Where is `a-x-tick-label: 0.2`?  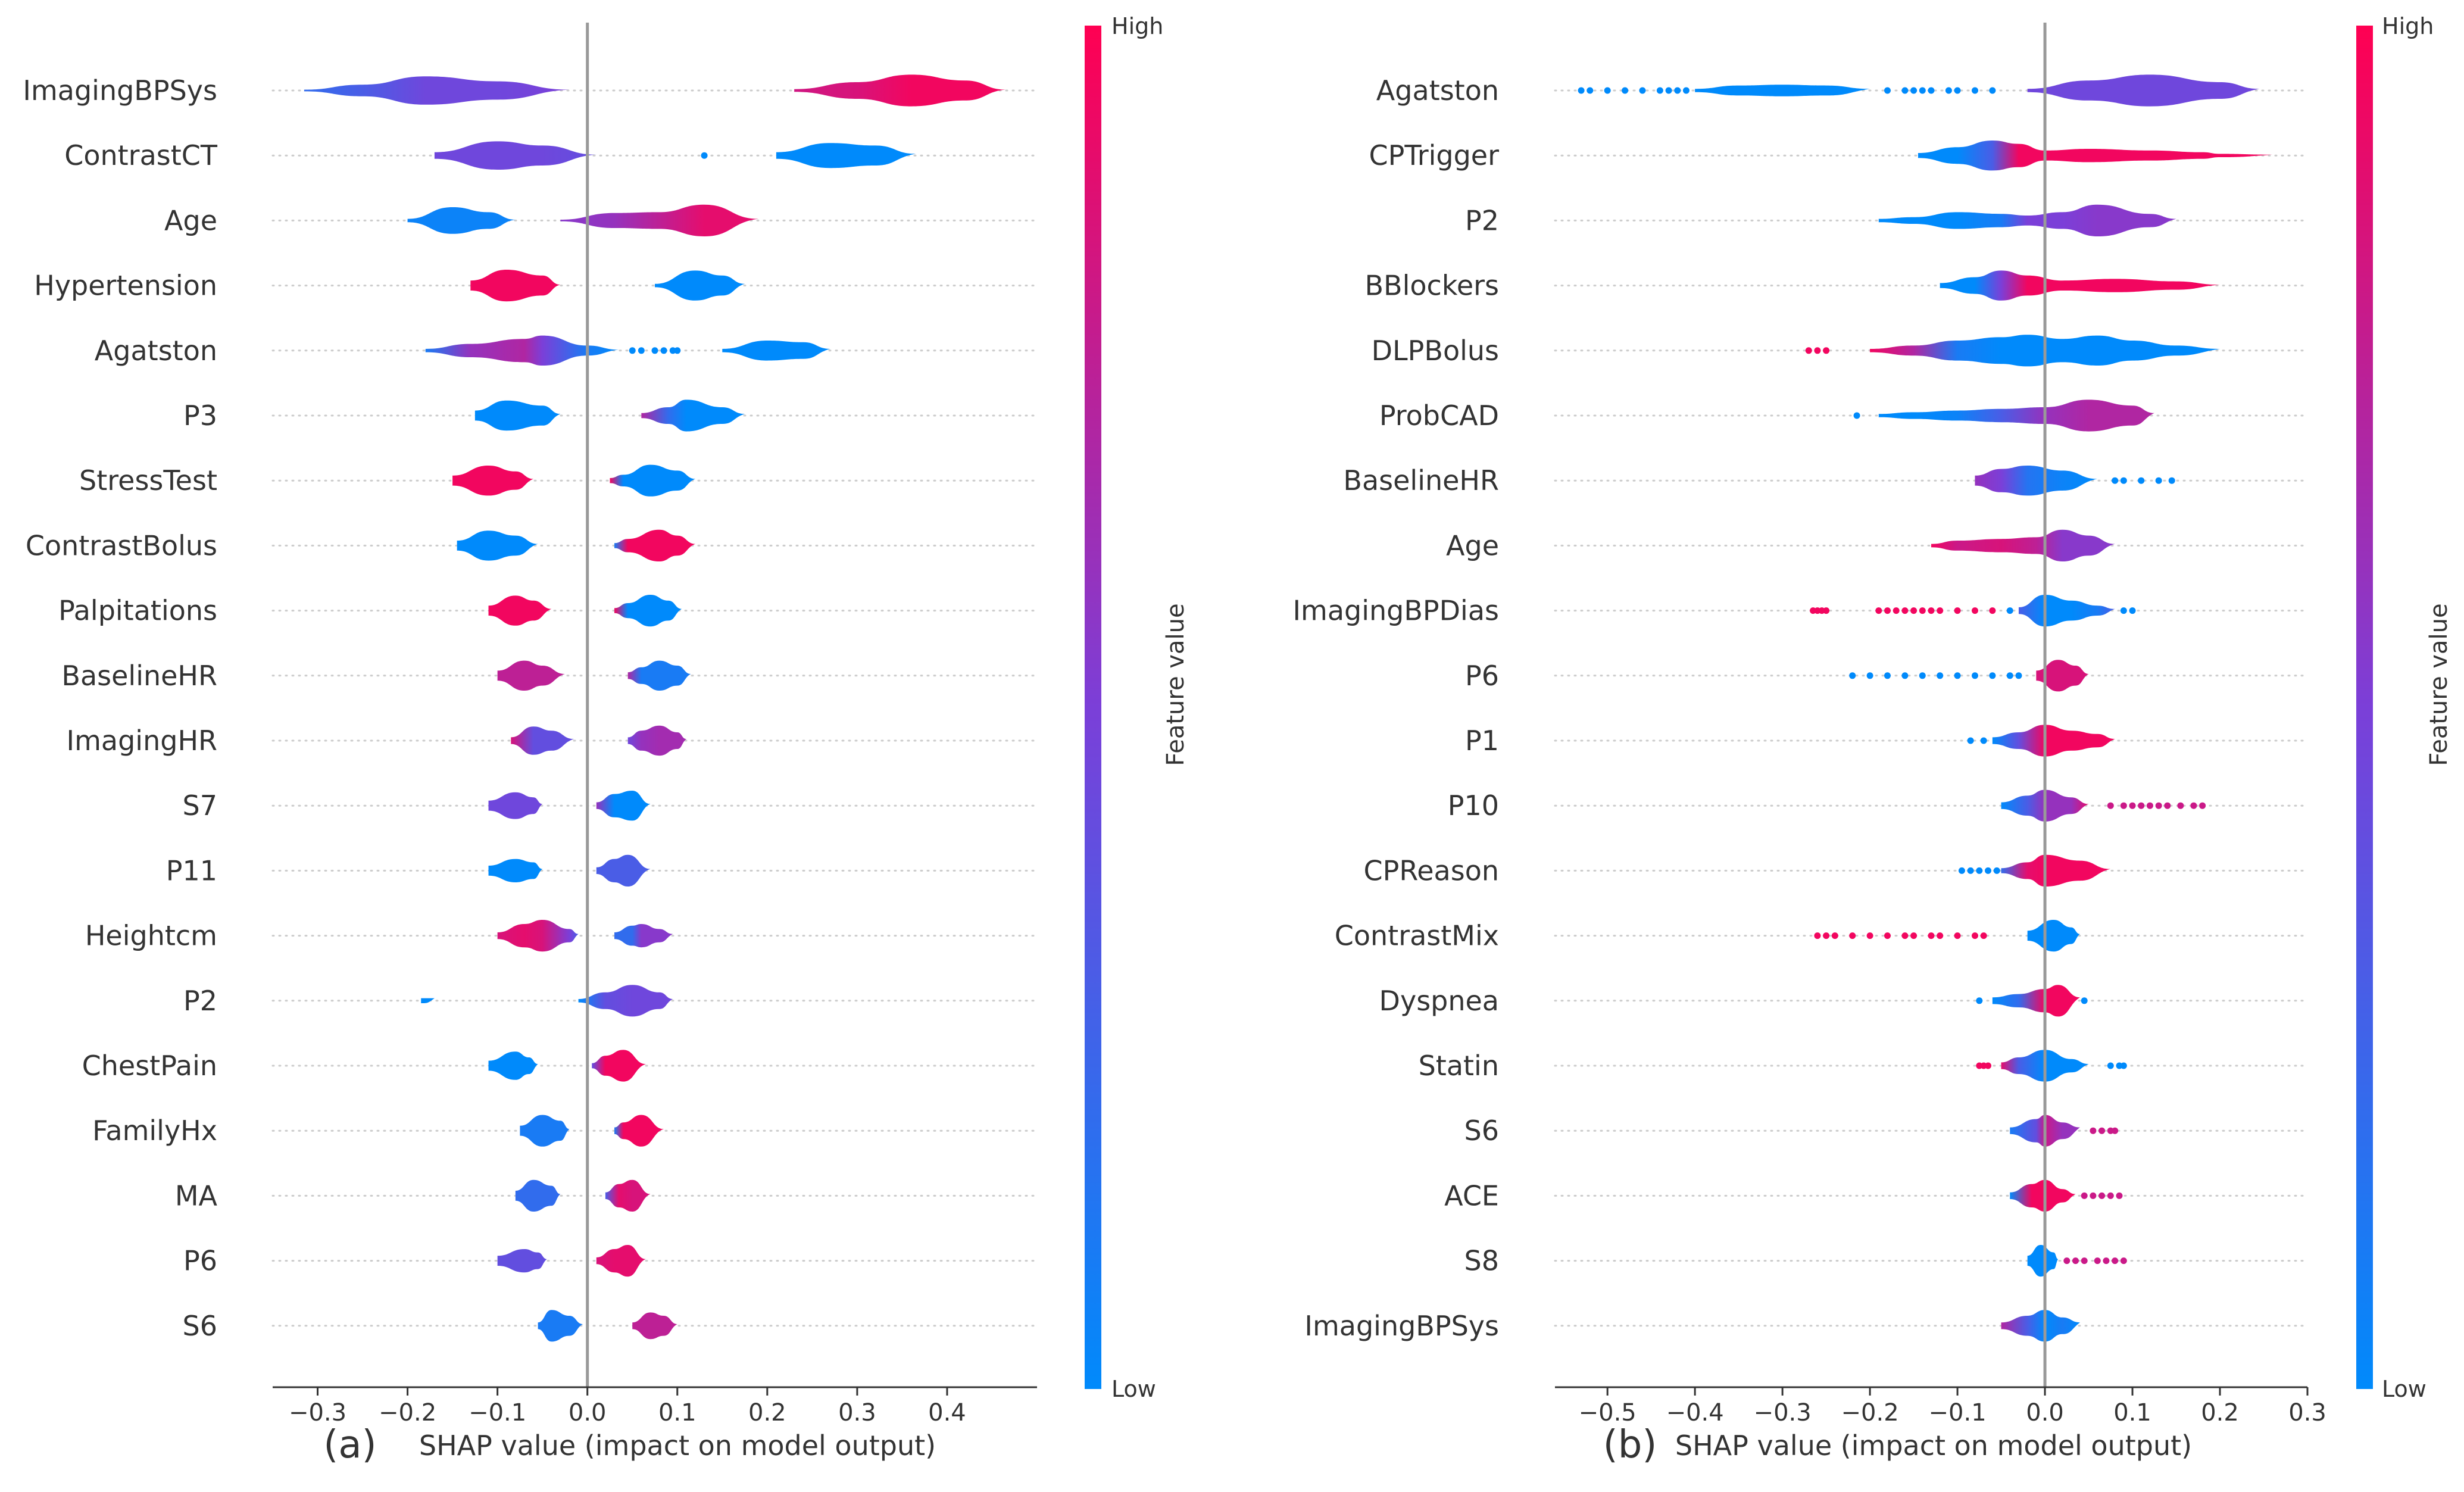 a-x-tick-label: 0.2 is located at coordinates (767, 1413).